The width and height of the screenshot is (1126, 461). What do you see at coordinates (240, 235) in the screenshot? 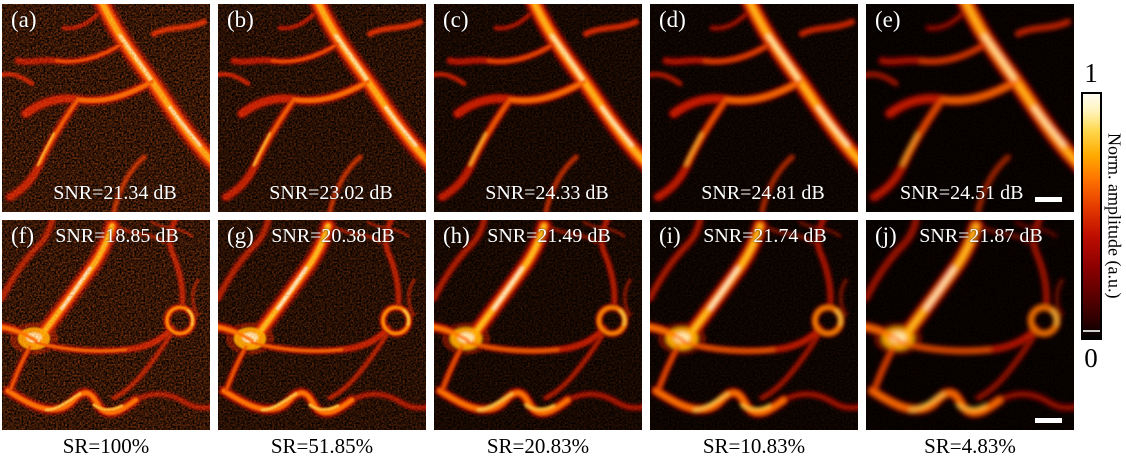
I see `panel-letter: (g)` at bounding box center [240, 235].